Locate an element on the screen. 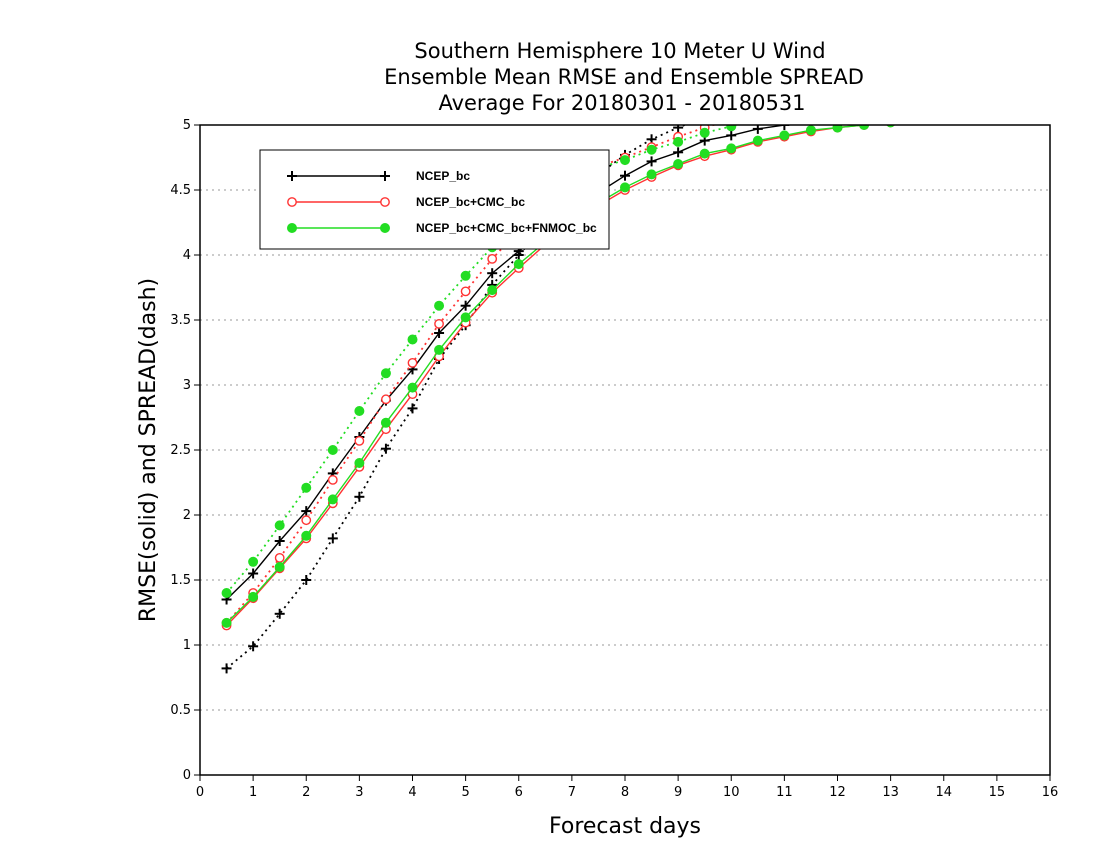 This screenshot has height=850, width=1100. legend-marker-end-ncep-bc-cmc-bc is located at coordinates (385, 202).